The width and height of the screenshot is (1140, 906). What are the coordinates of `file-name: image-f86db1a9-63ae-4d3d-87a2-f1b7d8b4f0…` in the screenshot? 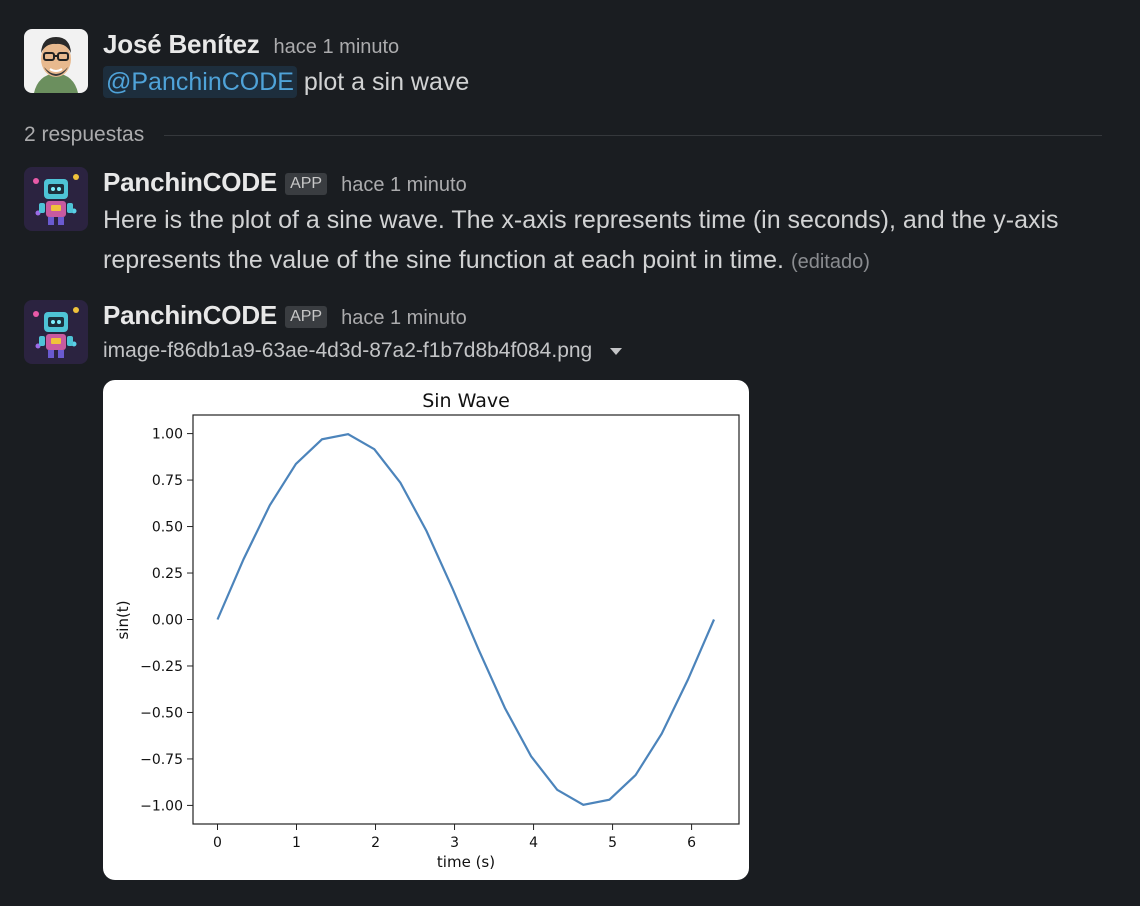 It's located at (348, 350).